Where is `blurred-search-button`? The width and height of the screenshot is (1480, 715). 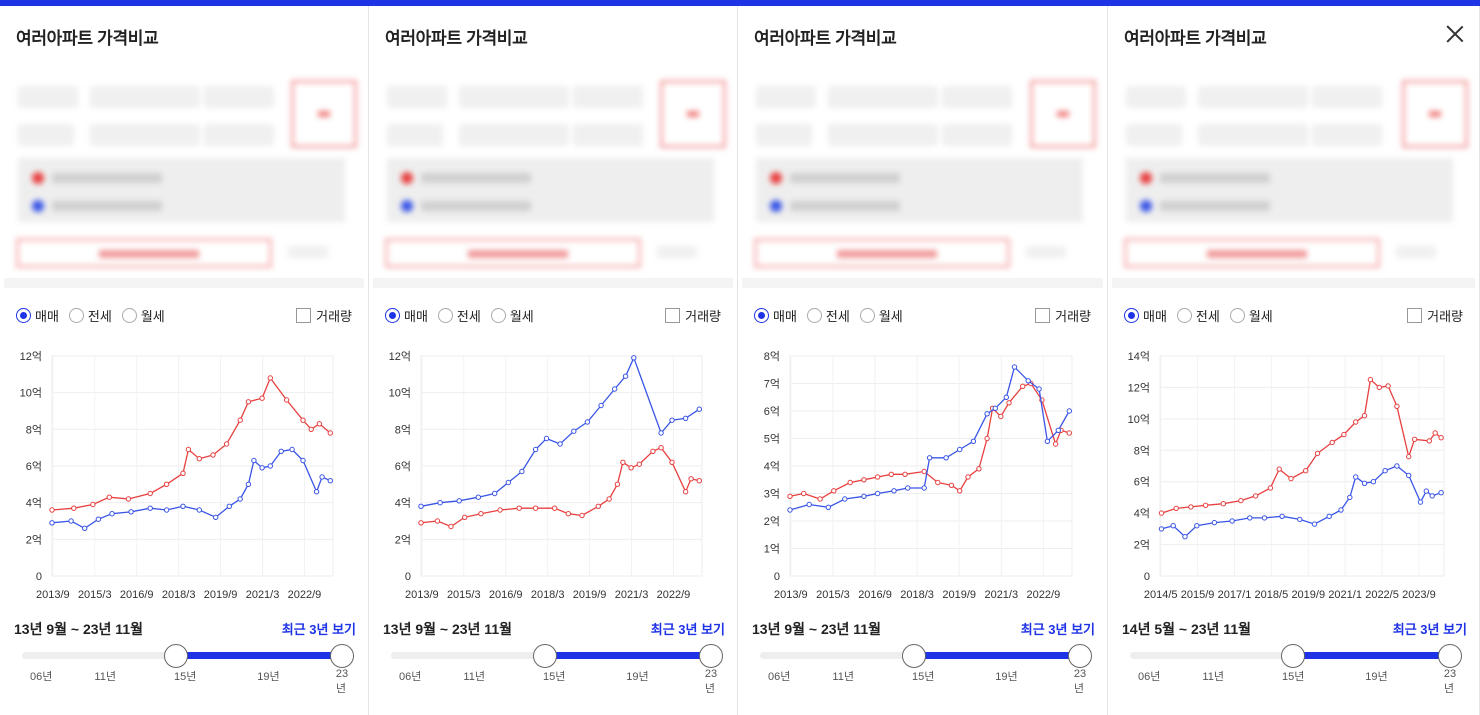 blurred-search-button is located at coordinates (1435, 114).